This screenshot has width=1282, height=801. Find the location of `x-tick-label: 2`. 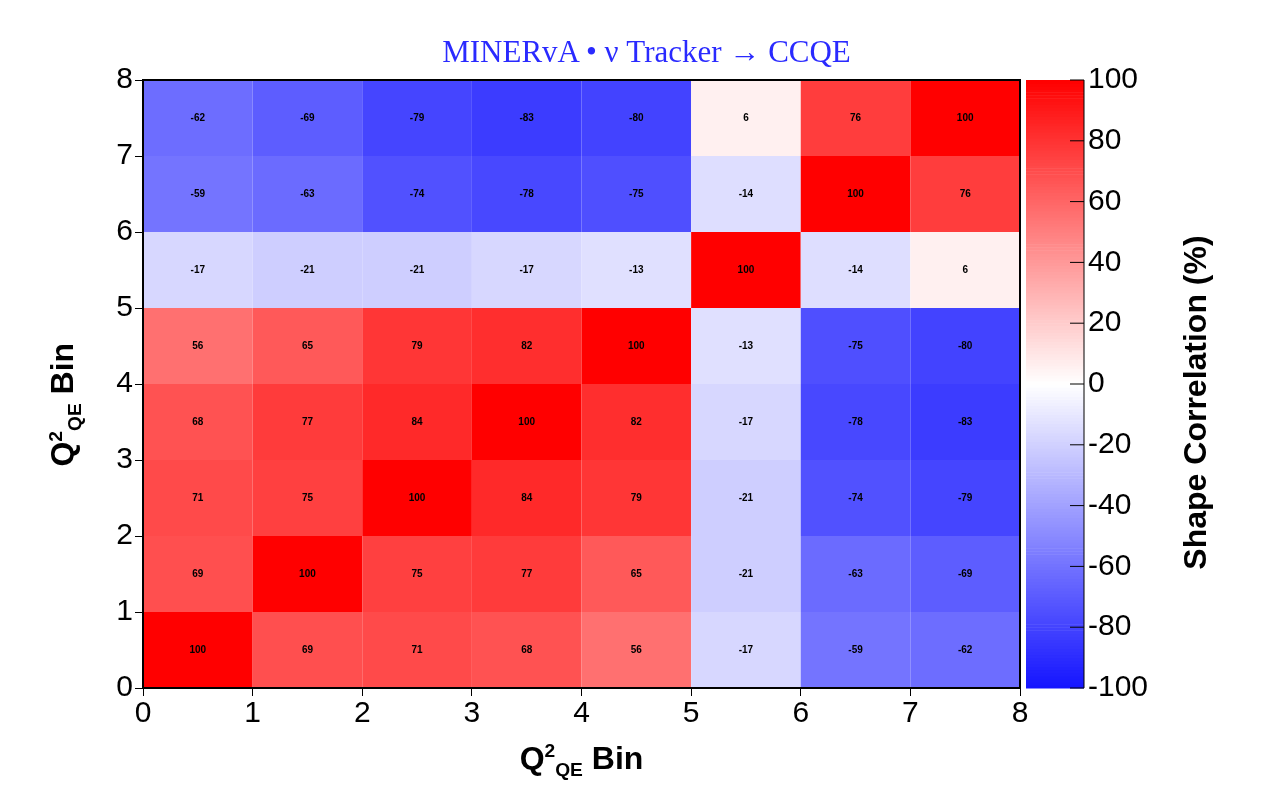

x-tick-label: 2 is located at coordinates (362, 712).